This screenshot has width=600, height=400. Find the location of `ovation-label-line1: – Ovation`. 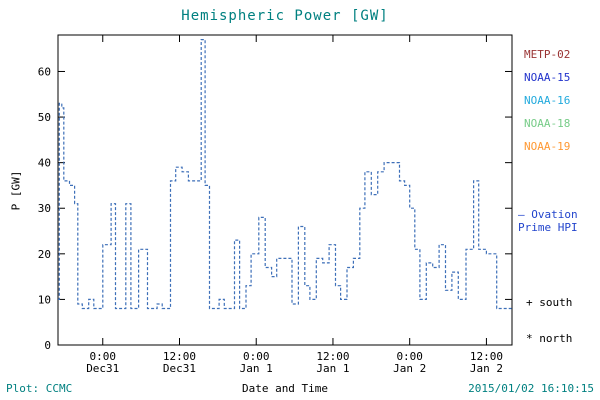

ovation-label-line1: – Ovation is located at coordinates (548, 214).